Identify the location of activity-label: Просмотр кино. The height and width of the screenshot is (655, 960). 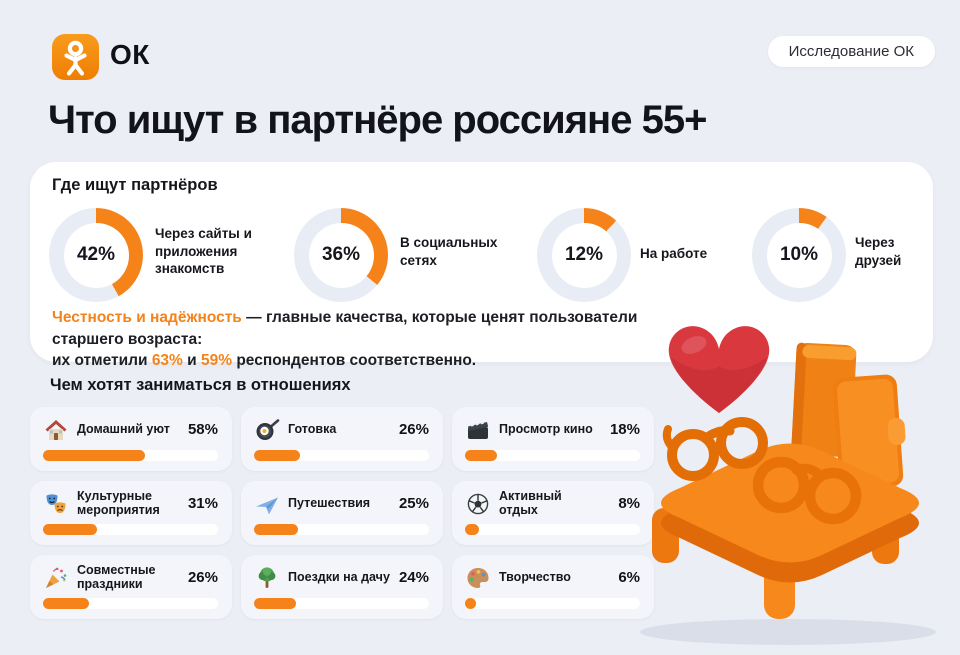
(546, 428).